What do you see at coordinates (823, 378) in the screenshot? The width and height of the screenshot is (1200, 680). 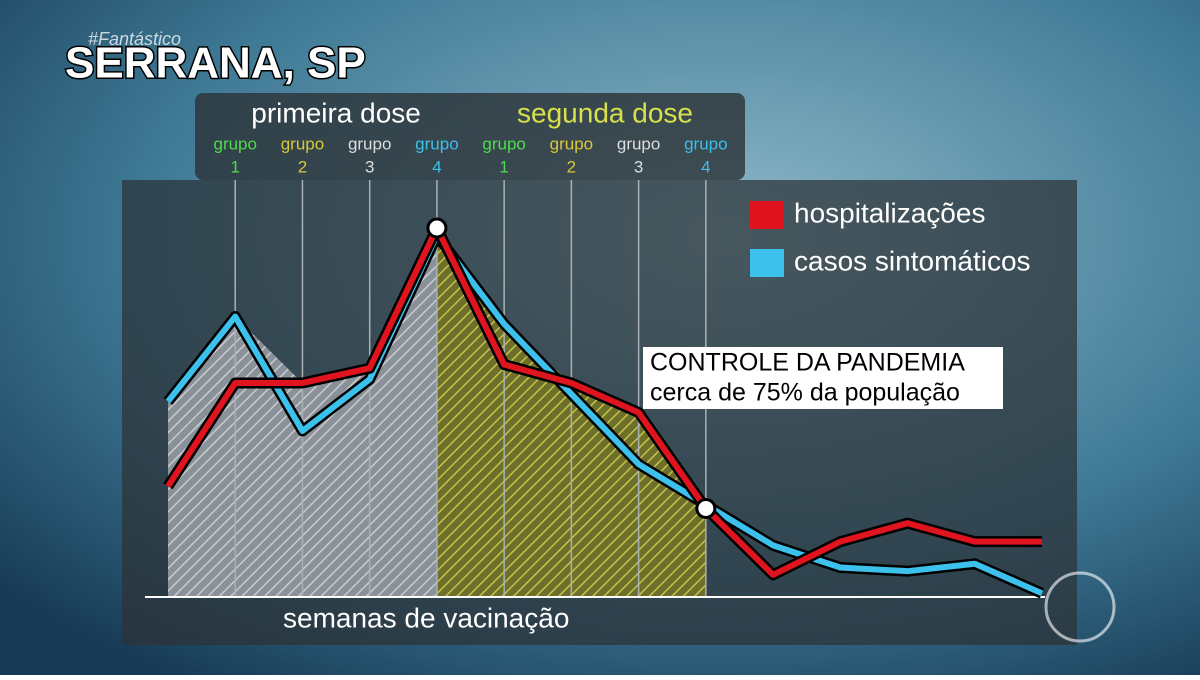 I see `annotation-box` at bounding box center [823, 378].